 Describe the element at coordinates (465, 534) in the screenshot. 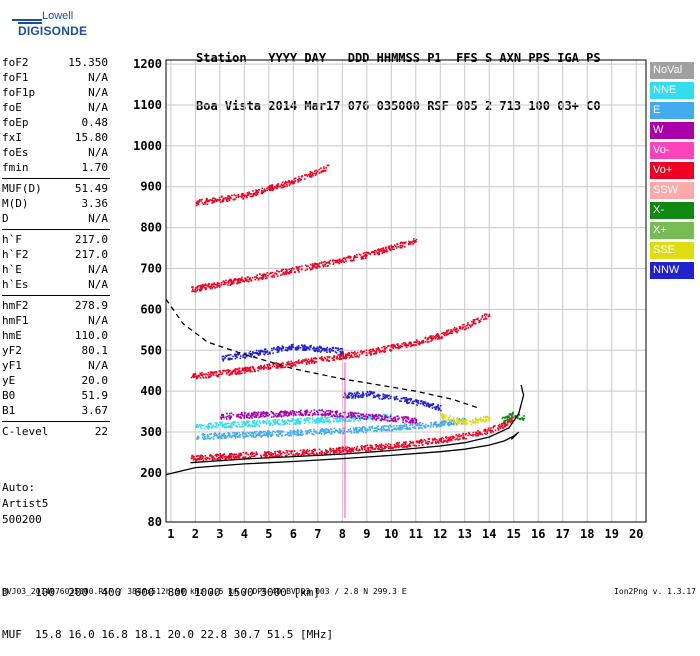

I see `x-tick-label: 13` at that location.